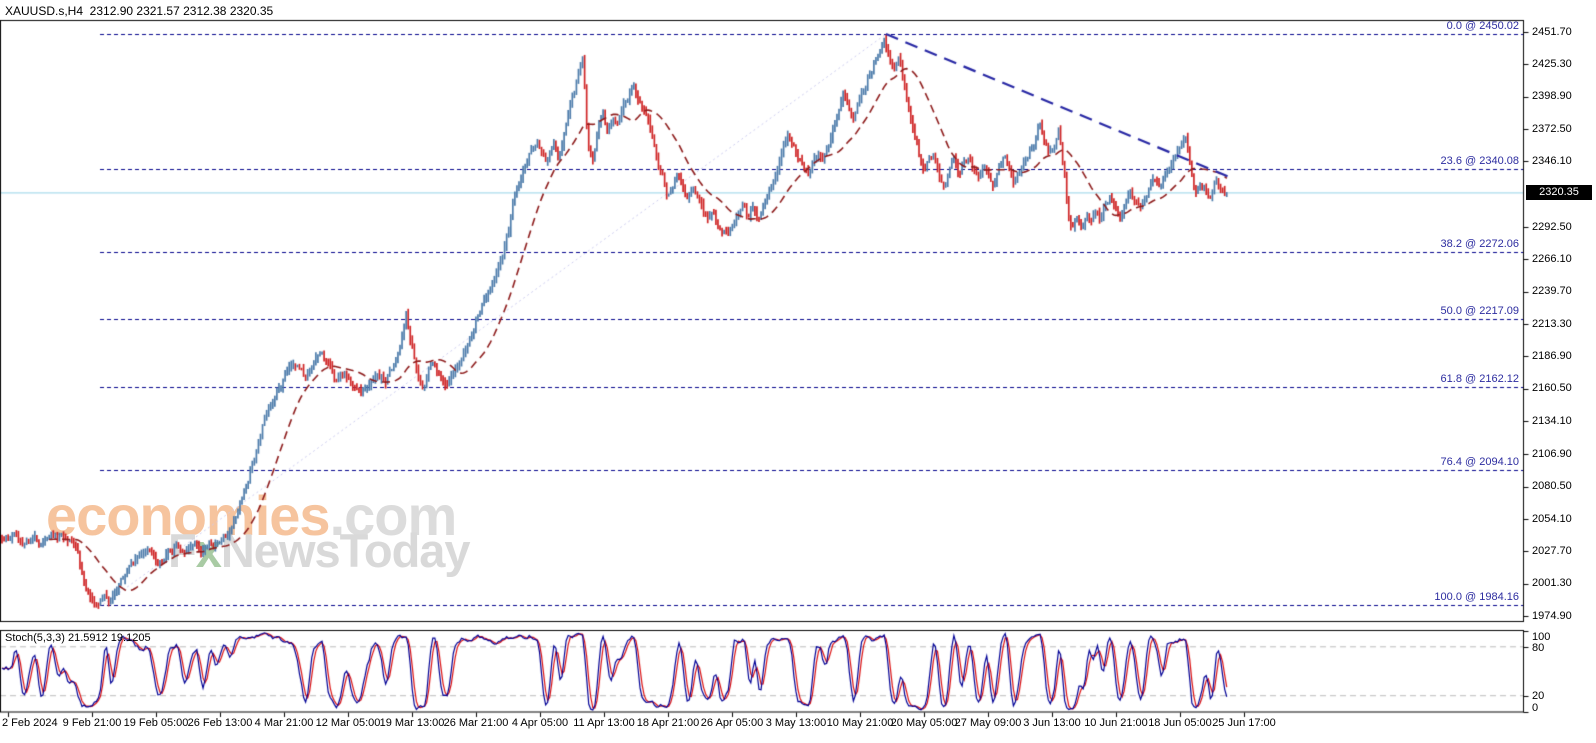 The image size is (1596, 743). I want to click on price-axis-label: 2001.30, so click(1552, 583).